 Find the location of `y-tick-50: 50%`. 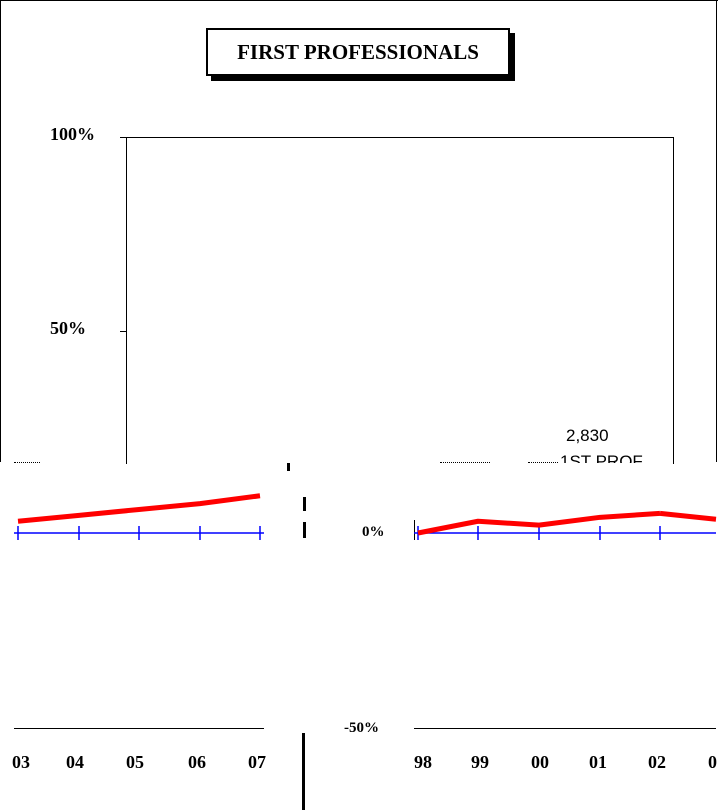

y-tick-50: 50% is located at coordinates (68, 328).